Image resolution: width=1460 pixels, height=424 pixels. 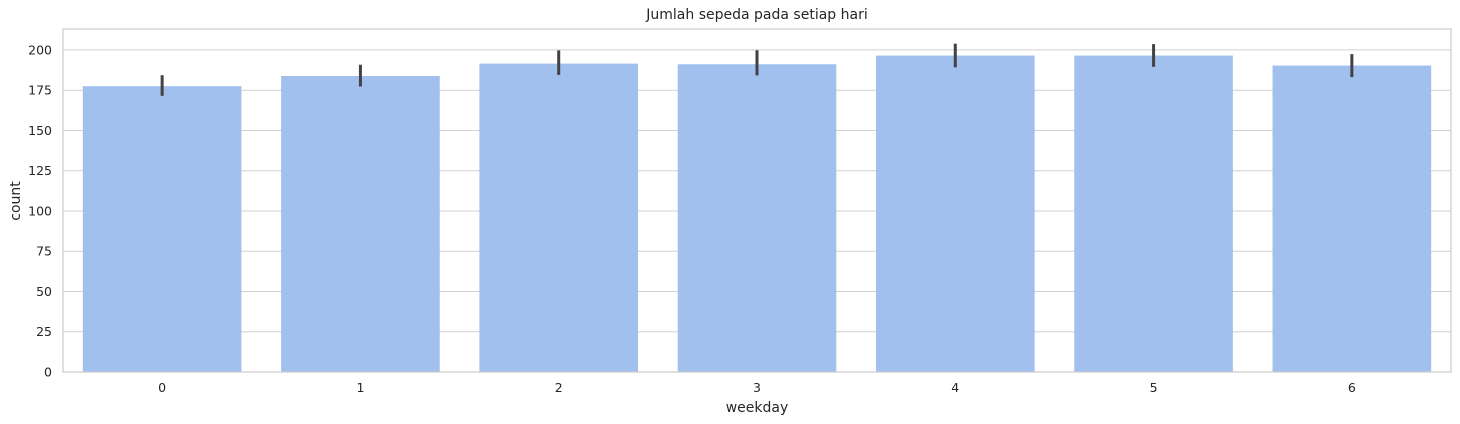 I want to click on y-tick-label: 50, so click(x=44, y=291).